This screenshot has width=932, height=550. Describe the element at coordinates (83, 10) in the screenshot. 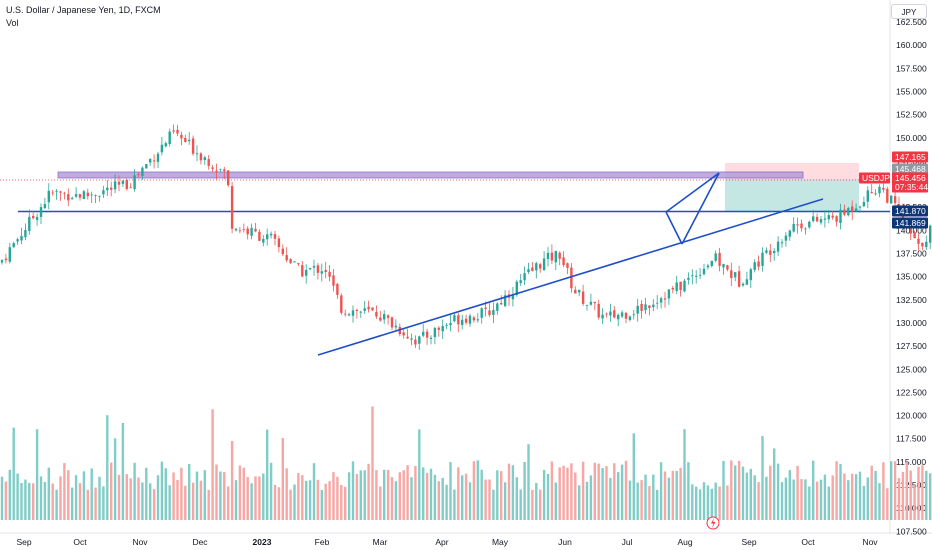

I see `chart-title: U.S. Dollar / Japanese Yen, 1D, FXCM` at that location.